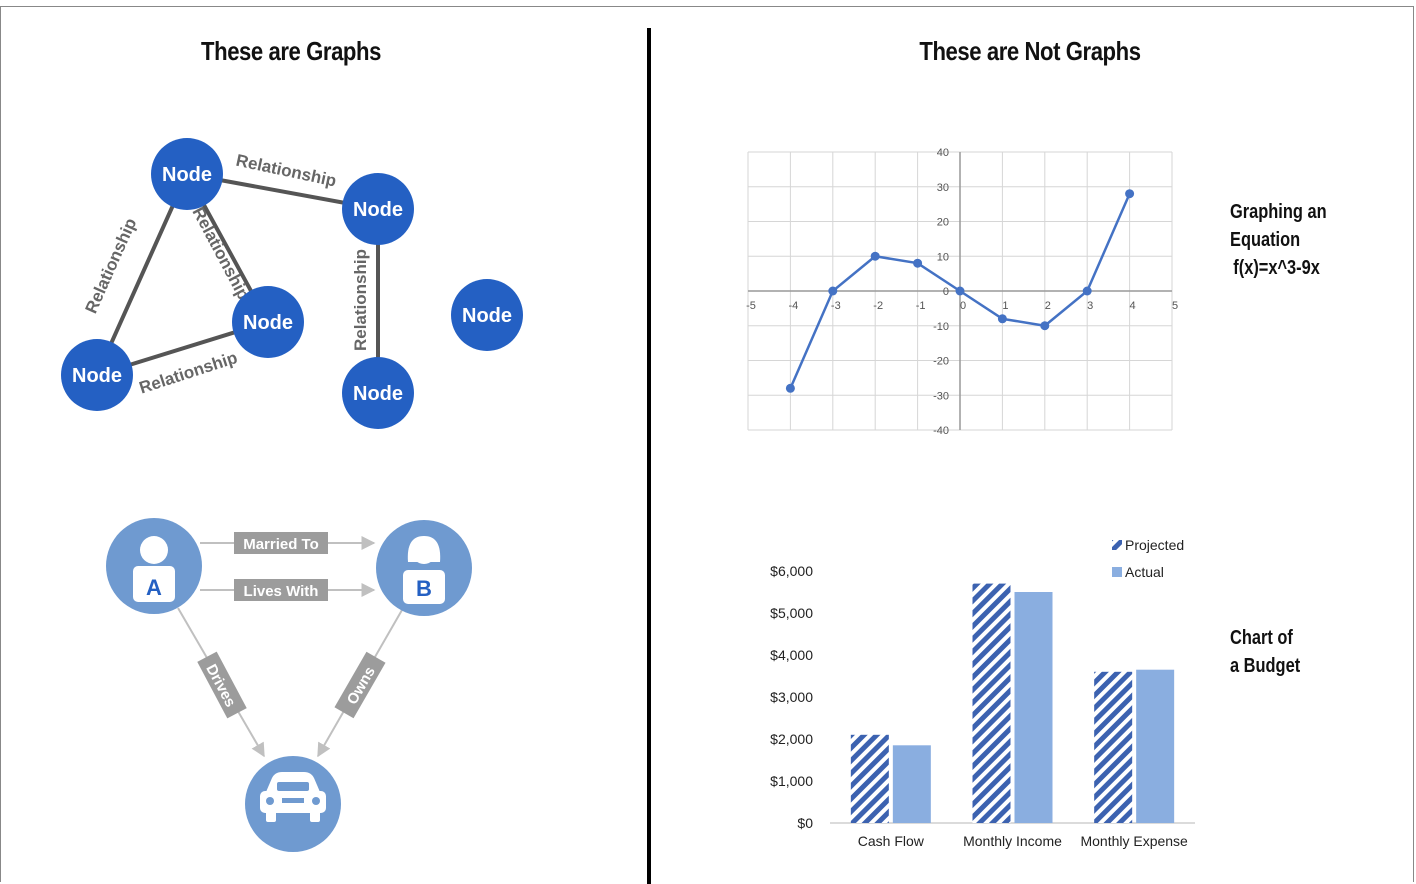  What do you see at coordinates (1012, 841) in the screenshot?
I see `category-label: Monthly Income` at bounding box center [1012, 841].